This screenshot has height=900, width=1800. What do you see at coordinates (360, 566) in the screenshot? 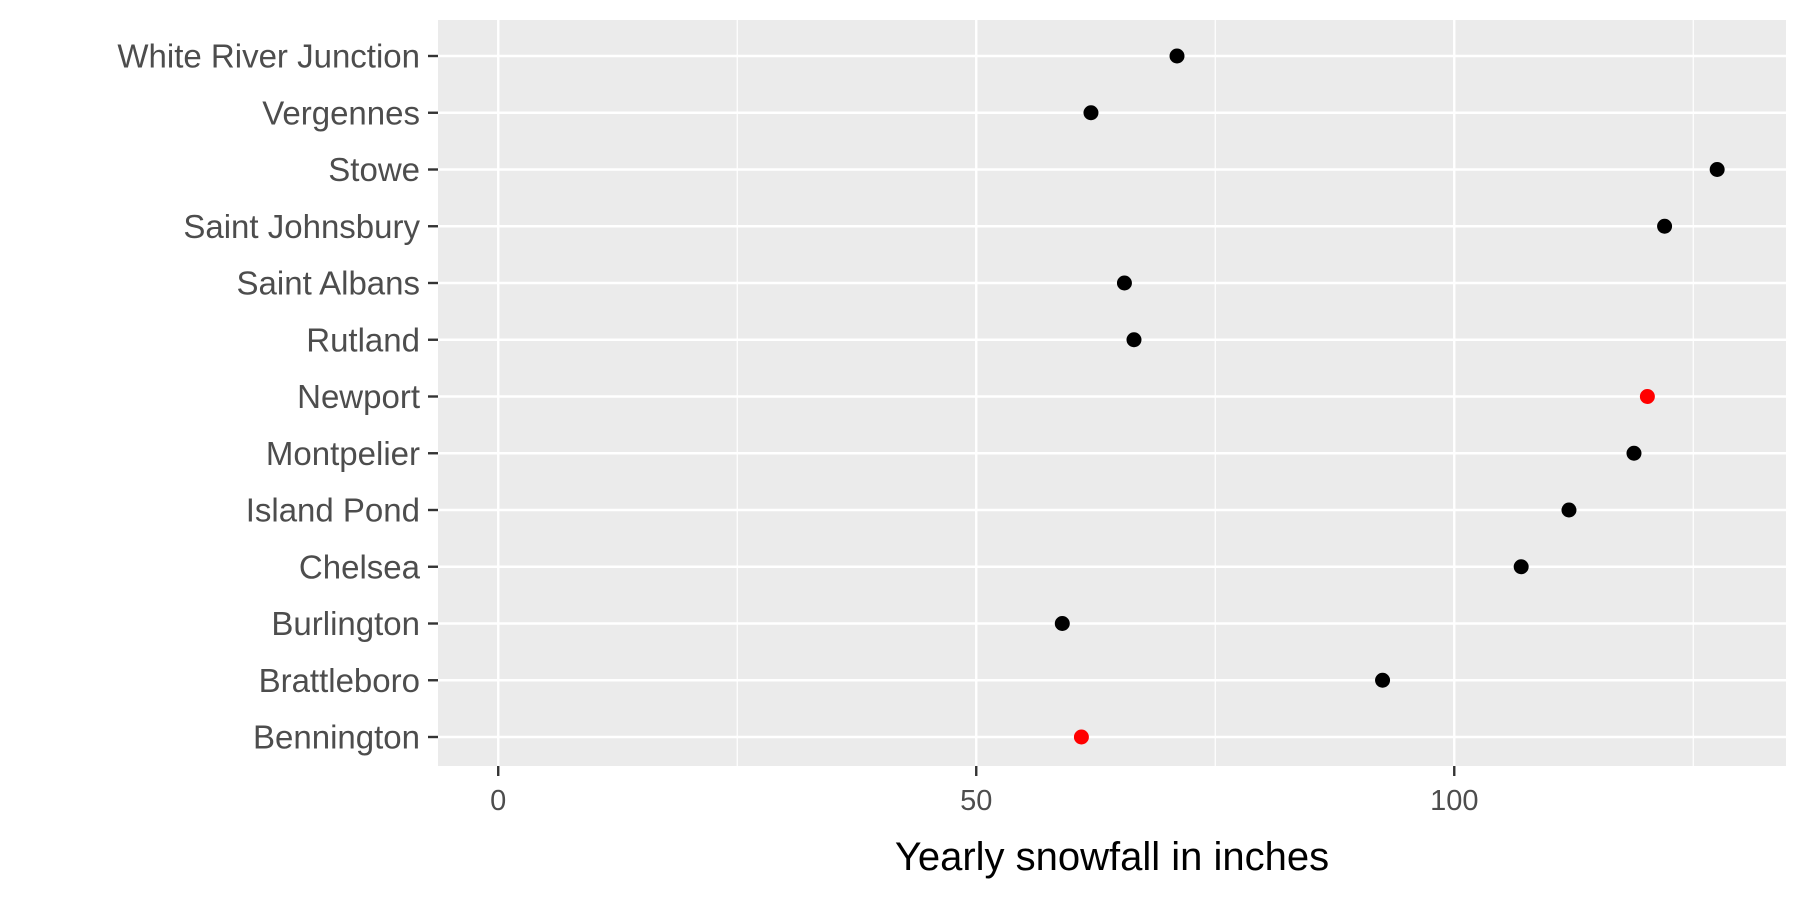
I see `y-tick-label: Chelsea` at bounding box center [360, 566].